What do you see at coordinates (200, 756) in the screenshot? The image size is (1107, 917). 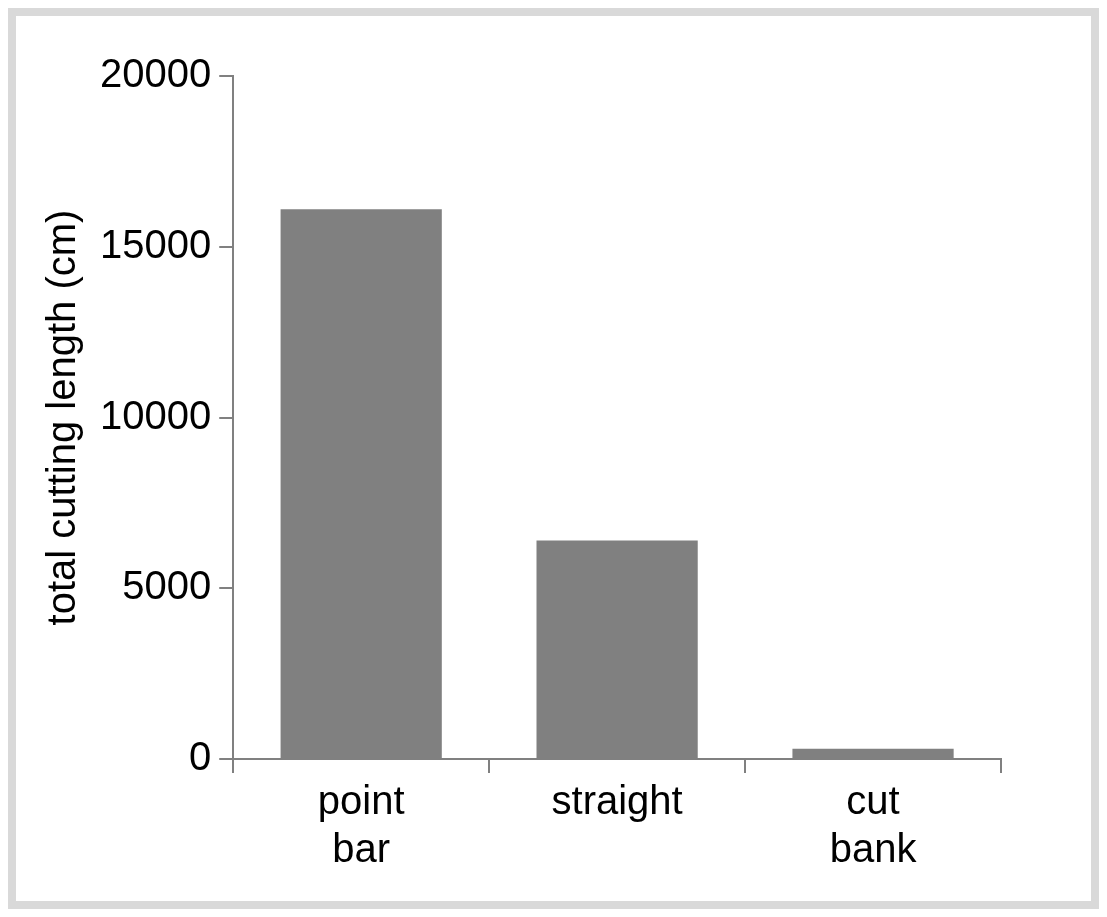 I see `y-tick-label: 0` at bounding box center [200, 756].